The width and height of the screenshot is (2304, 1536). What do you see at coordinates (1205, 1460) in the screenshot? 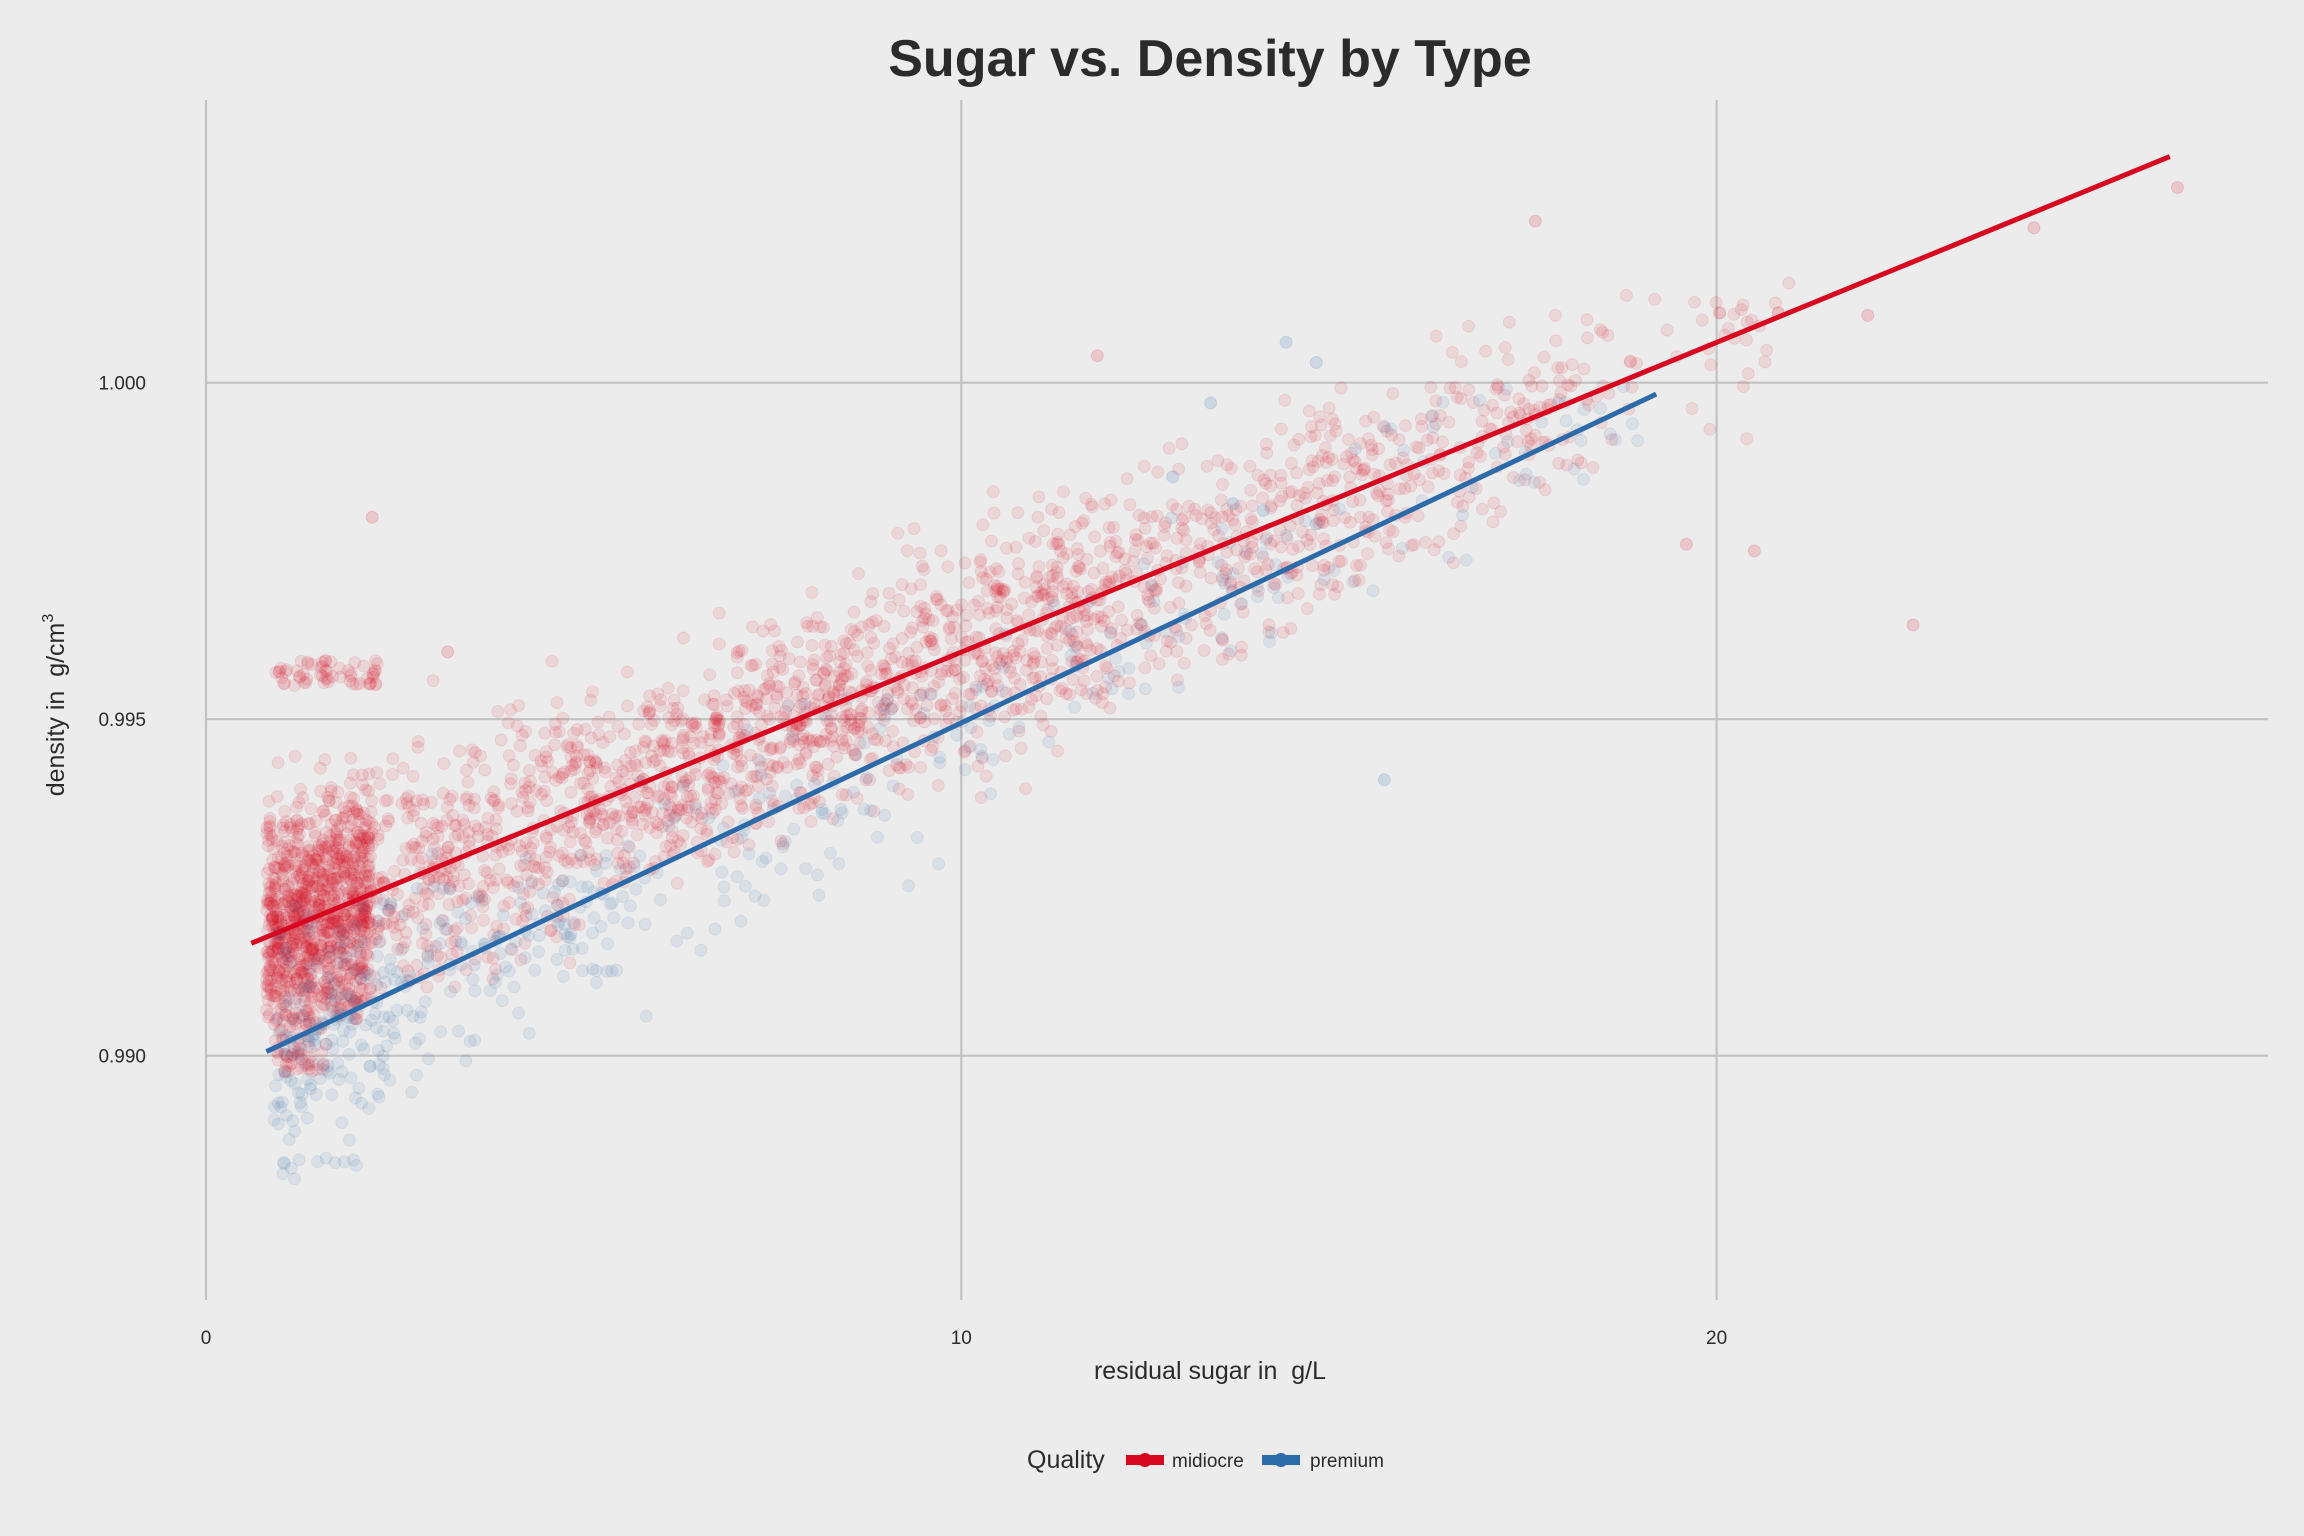
I see `legend: Quality midiocre premium` at bounding box center [1205, 1460].